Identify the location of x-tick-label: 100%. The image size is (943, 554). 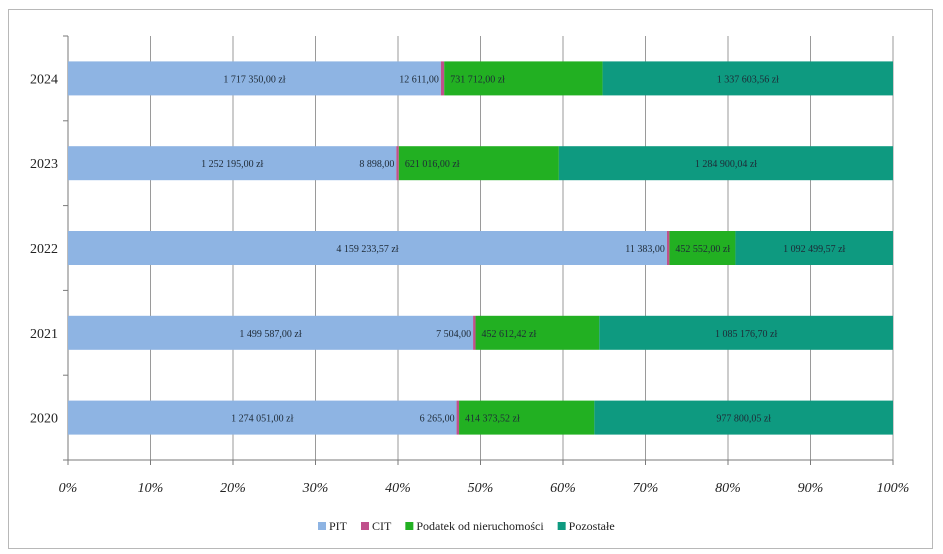
(893, 488).